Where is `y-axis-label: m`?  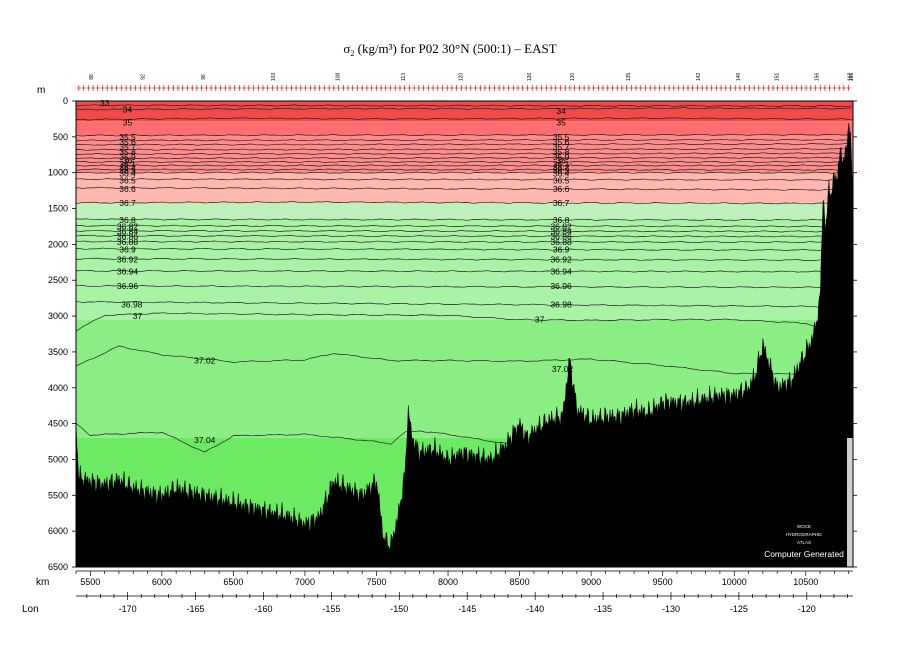 y-axis-label: m is located at coordinates (41, 90).